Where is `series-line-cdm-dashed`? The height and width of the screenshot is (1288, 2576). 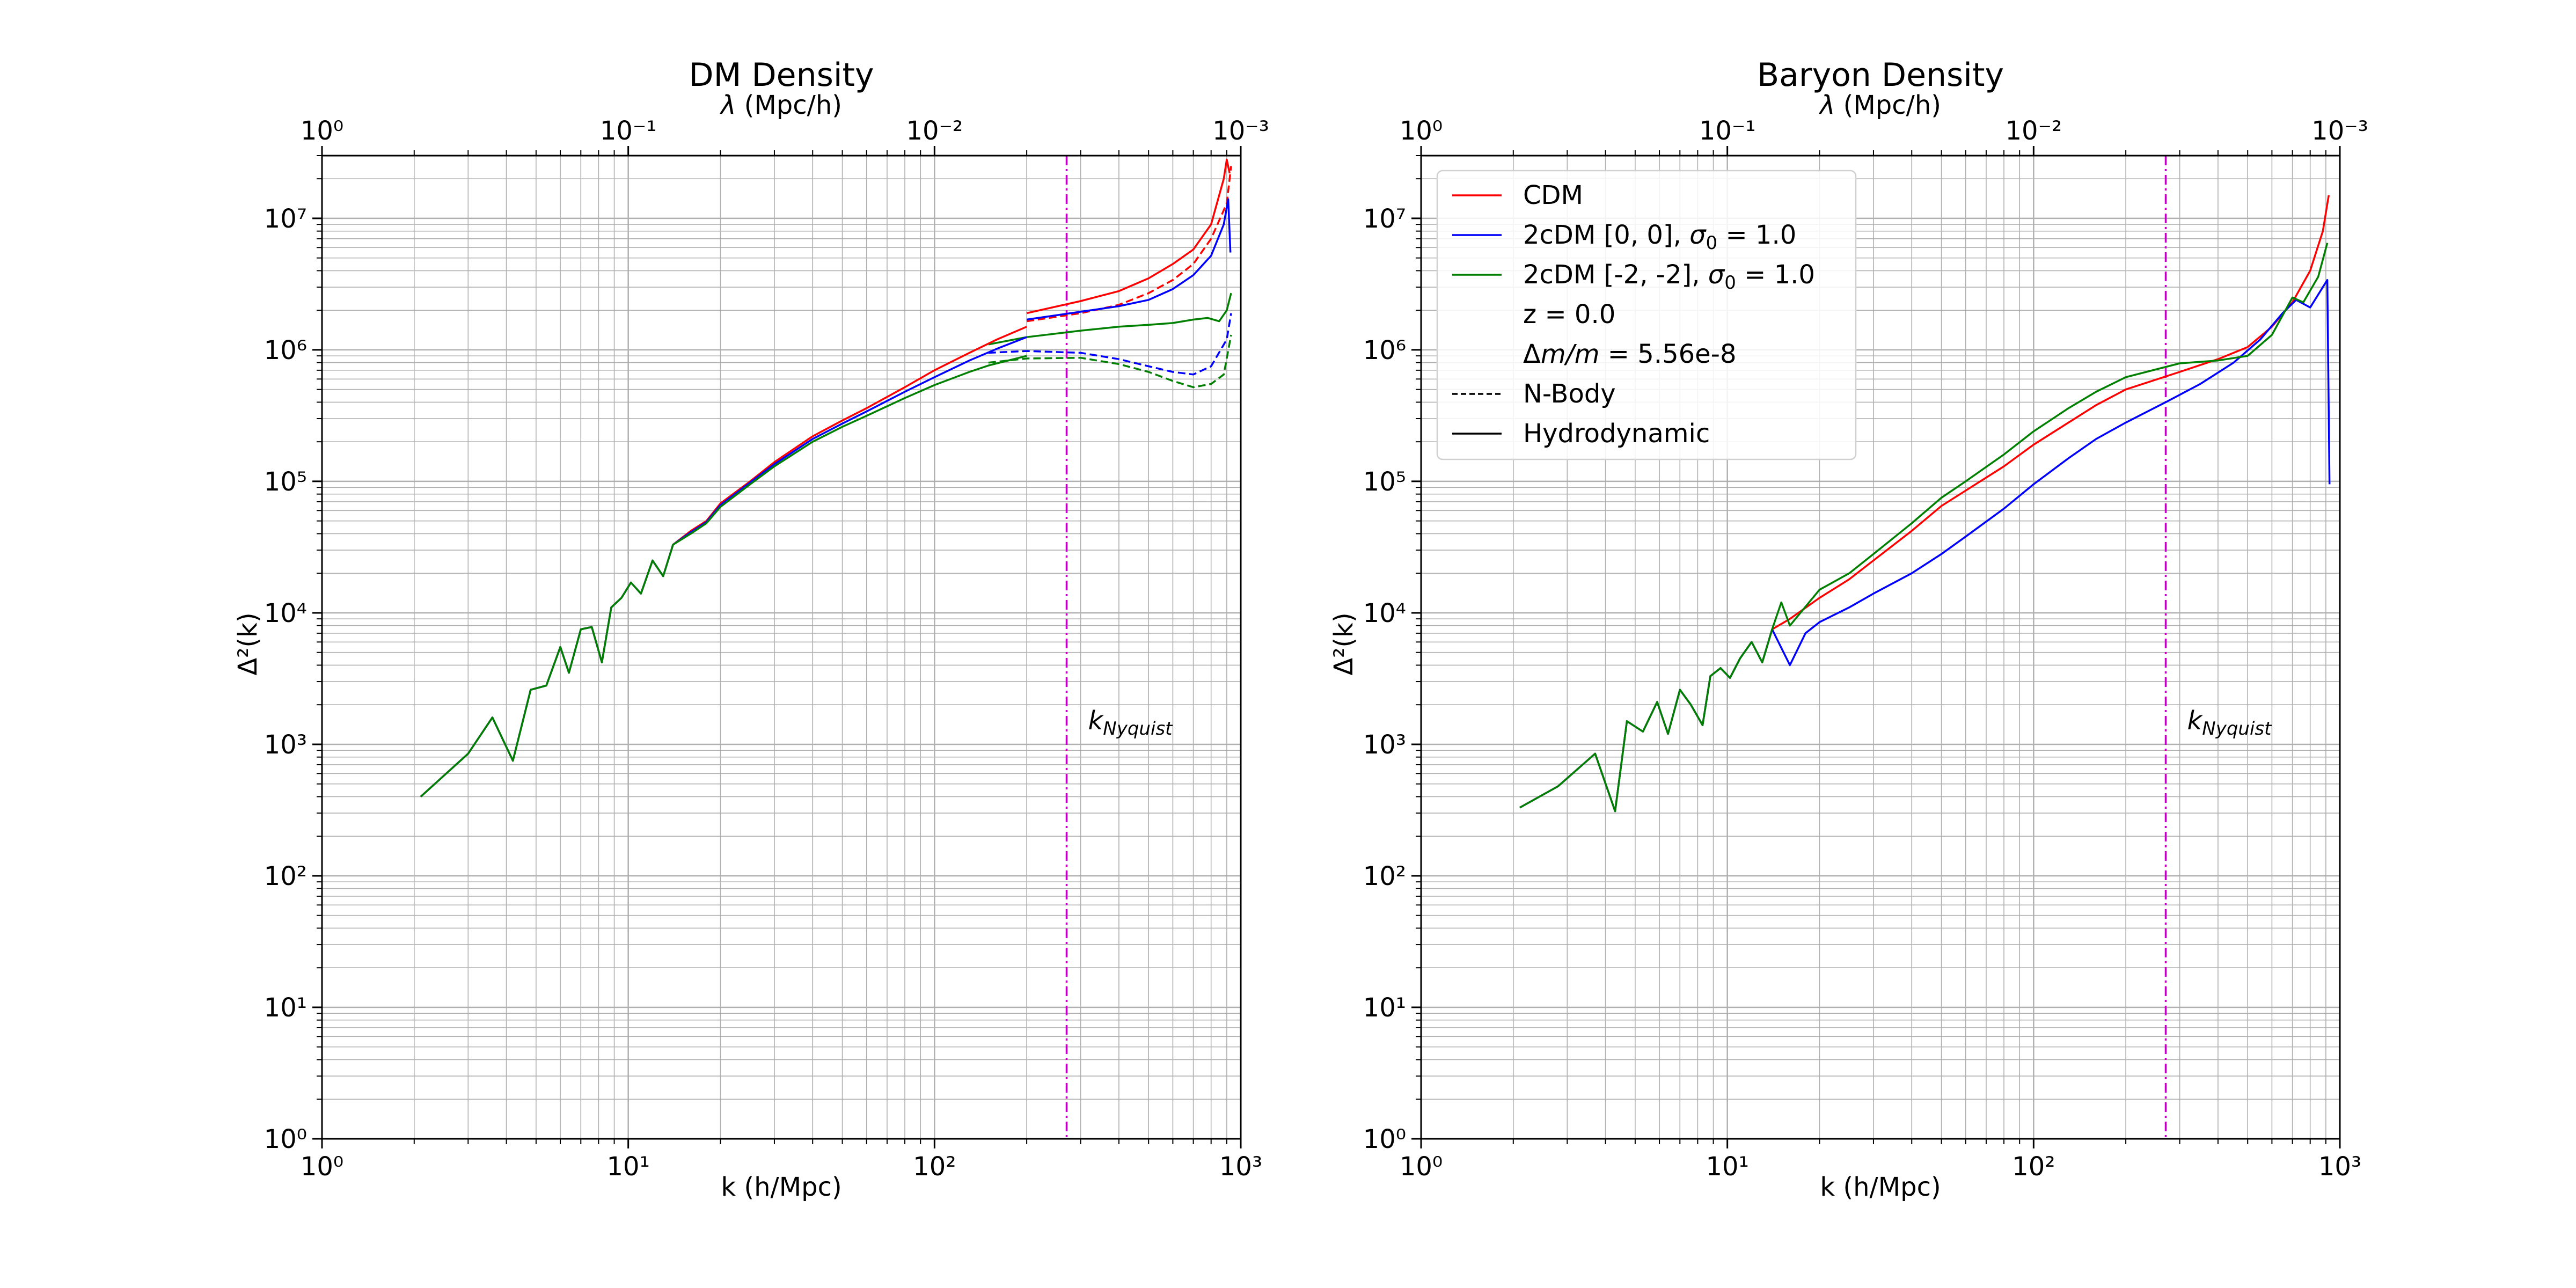
series-line-cdm-dashed is located at coordinates (1129, 244).